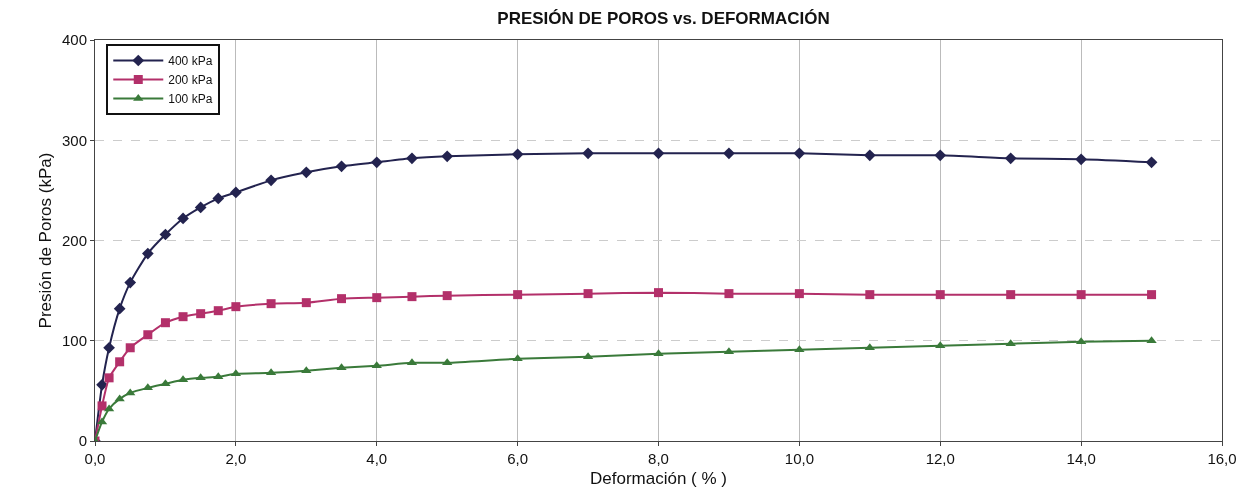 The height and width of the screenshot is (501, 1252). I want to click on x-tick-label: 16,0, so click(1222, 458).